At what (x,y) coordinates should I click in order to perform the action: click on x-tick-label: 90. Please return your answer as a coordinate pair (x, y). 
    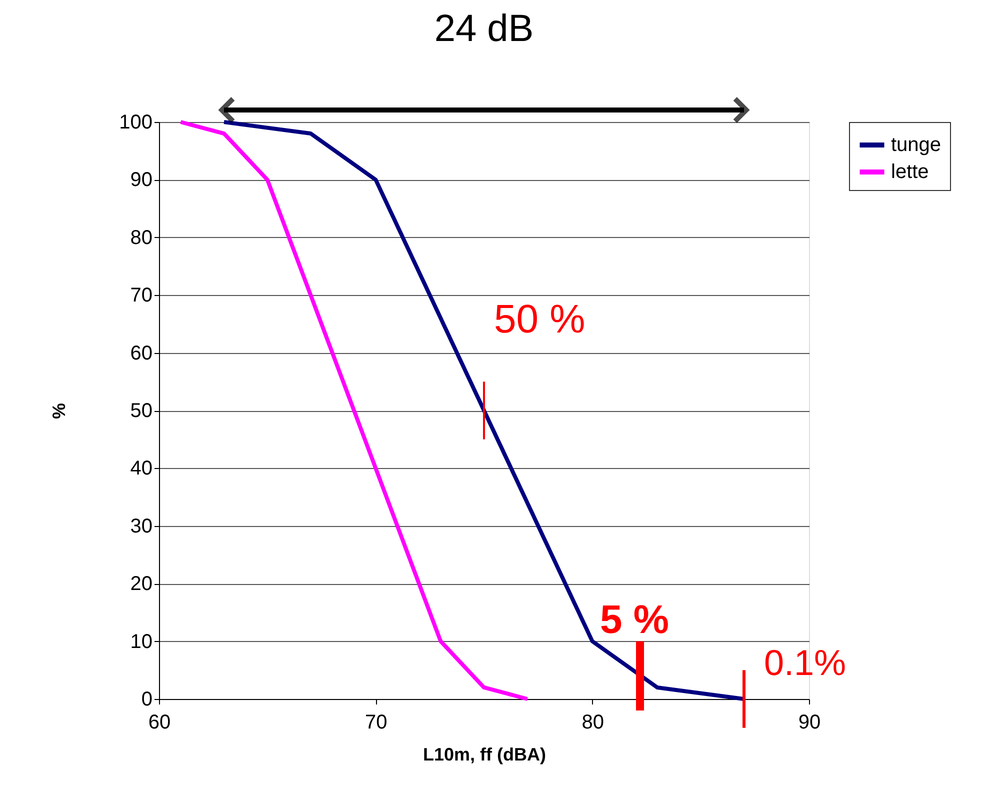
    Looking at the image, I should click on (809, 723).